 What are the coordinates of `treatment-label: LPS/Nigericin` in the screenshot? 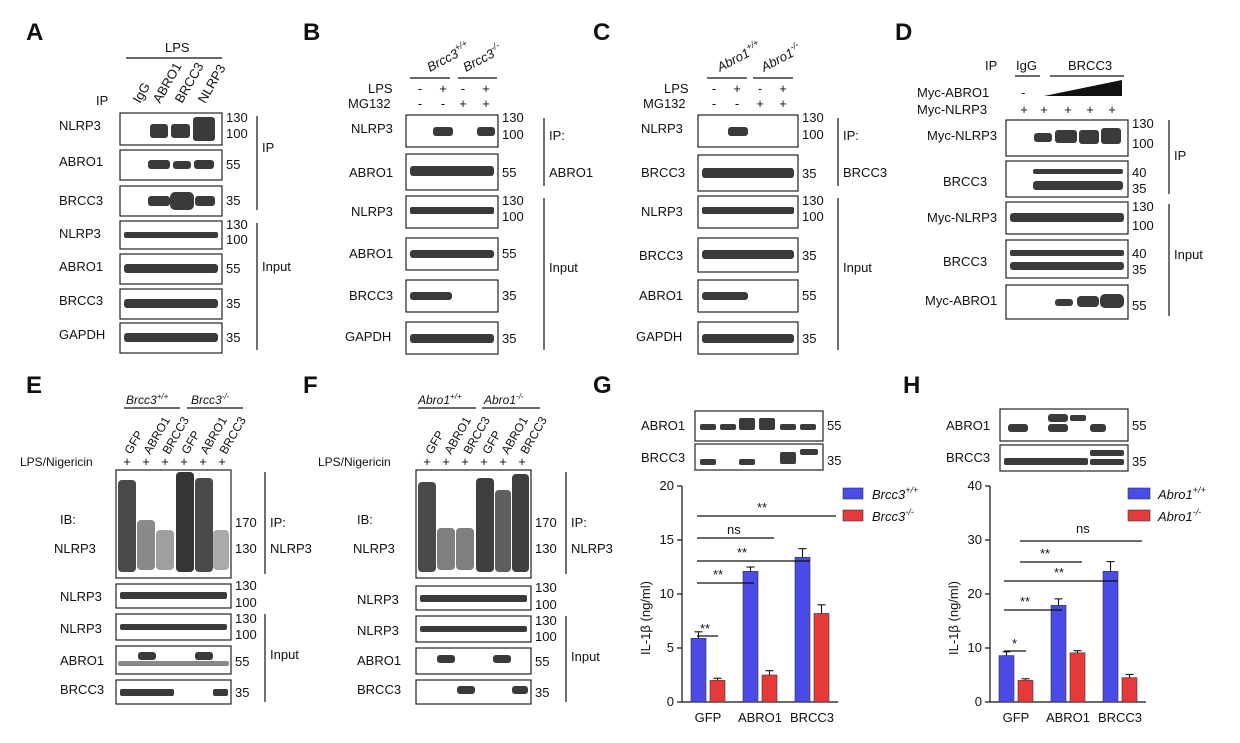 It's located at (56, 462).